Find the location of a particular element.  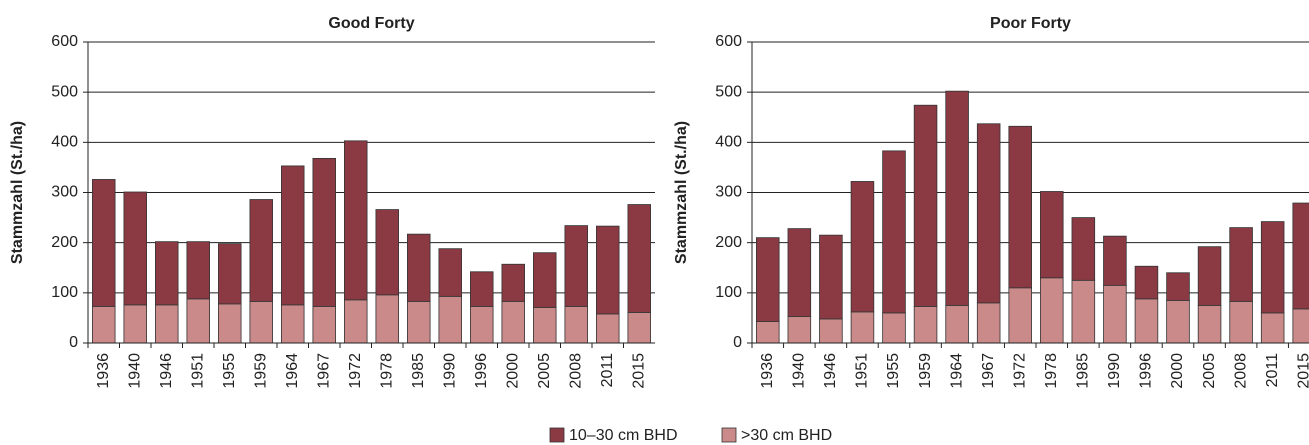

x-tick-label: 2011 is located at coordinates (607, 370).